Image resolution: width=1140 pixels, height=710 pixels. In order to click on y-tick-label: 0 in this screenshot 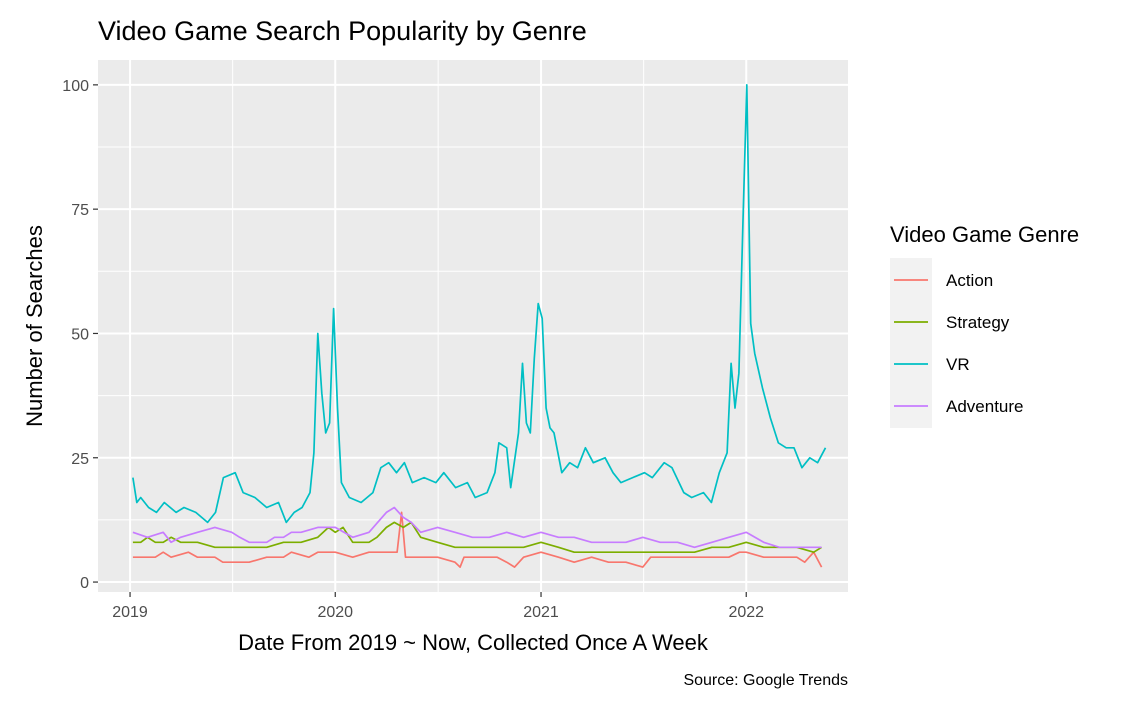, I will do `click(84, 583)`.